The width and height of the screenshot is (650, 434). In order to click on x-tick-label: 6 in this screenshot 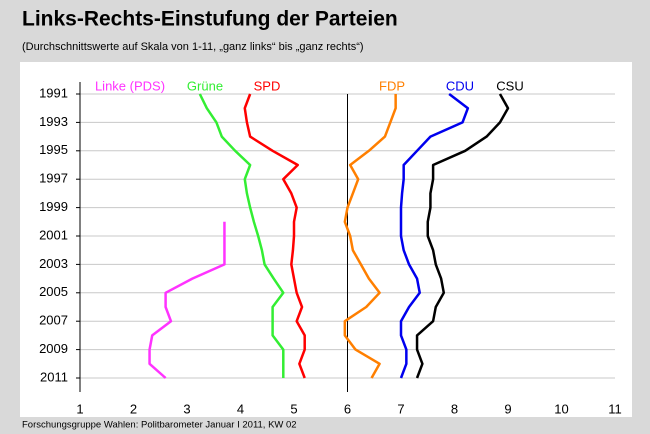, I will do `click(347, 408)`.